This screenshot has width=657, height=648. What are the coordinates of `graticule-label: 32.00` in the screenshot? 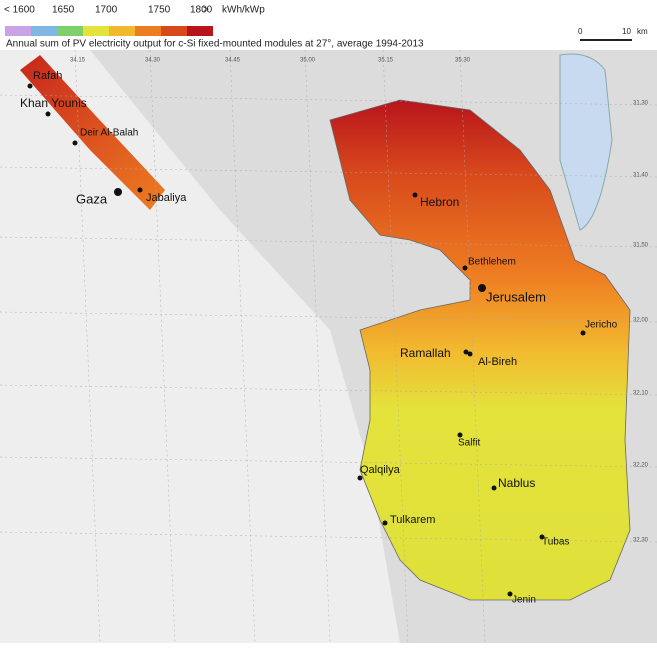 It's located at (641, 321).